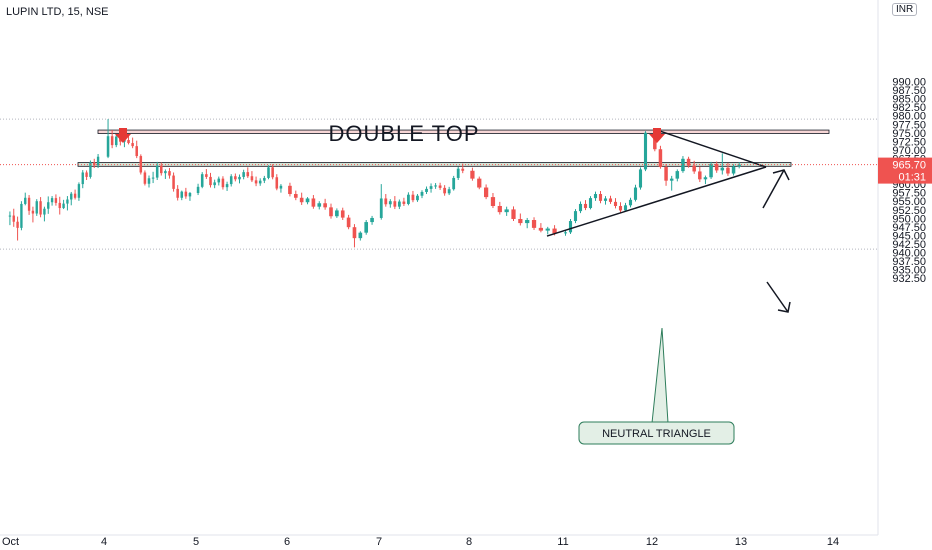  What do you see at coordinates (909, 83) in the screenshot?
I see `price-tick-label: 990.00` at bounding box center [909, 83].